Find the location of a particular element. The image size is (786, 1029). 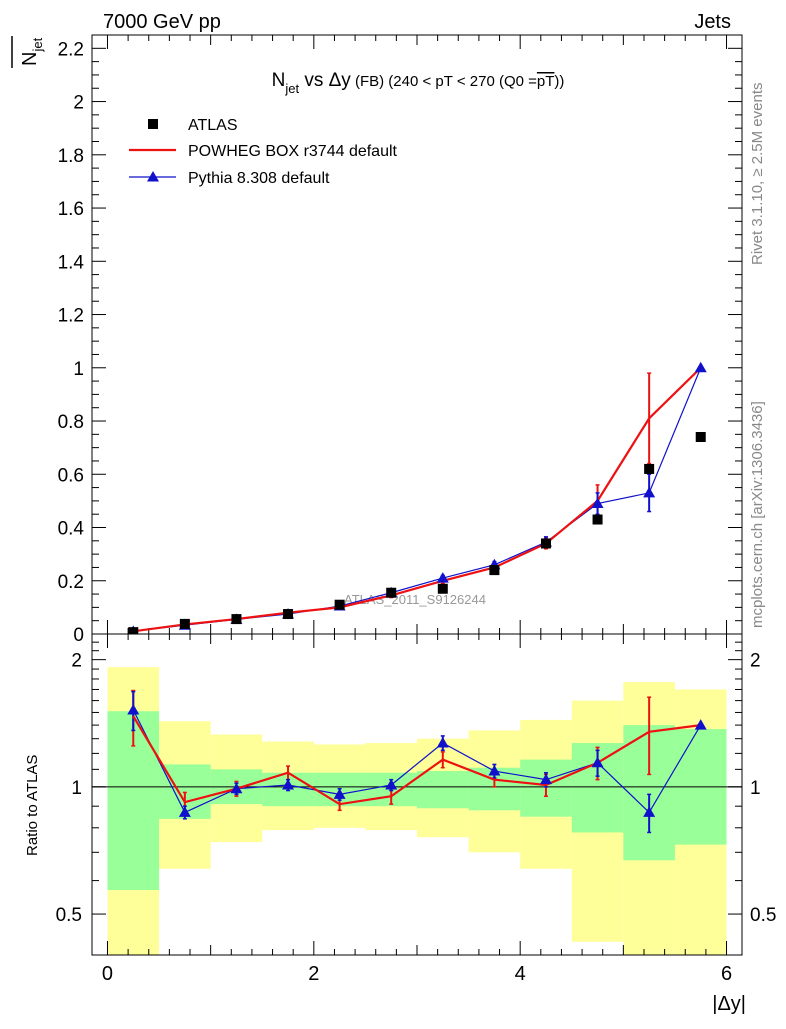

title-small: (FB) is located at coordinates (367, 81).